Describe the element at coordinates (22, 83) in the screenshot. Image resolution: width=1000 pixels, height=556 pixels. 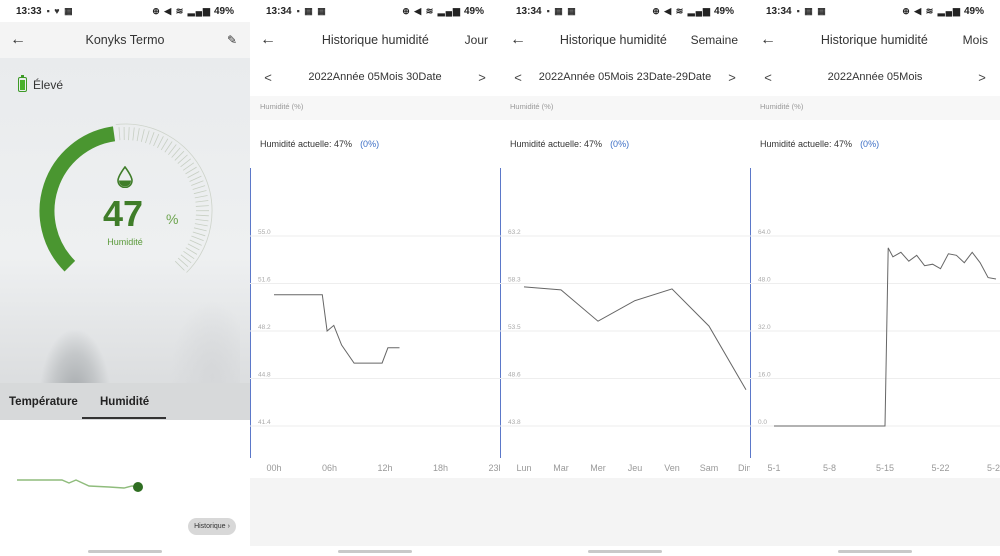
I see `battery-icon` at that location.